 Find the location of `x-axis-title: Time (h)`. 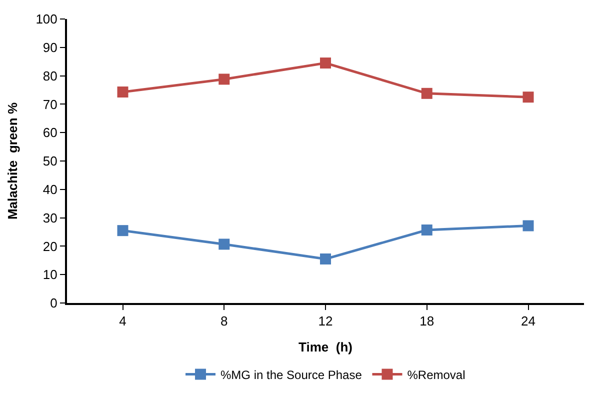

x-axis-title: Time (h) is located at coordinates (325, 347).